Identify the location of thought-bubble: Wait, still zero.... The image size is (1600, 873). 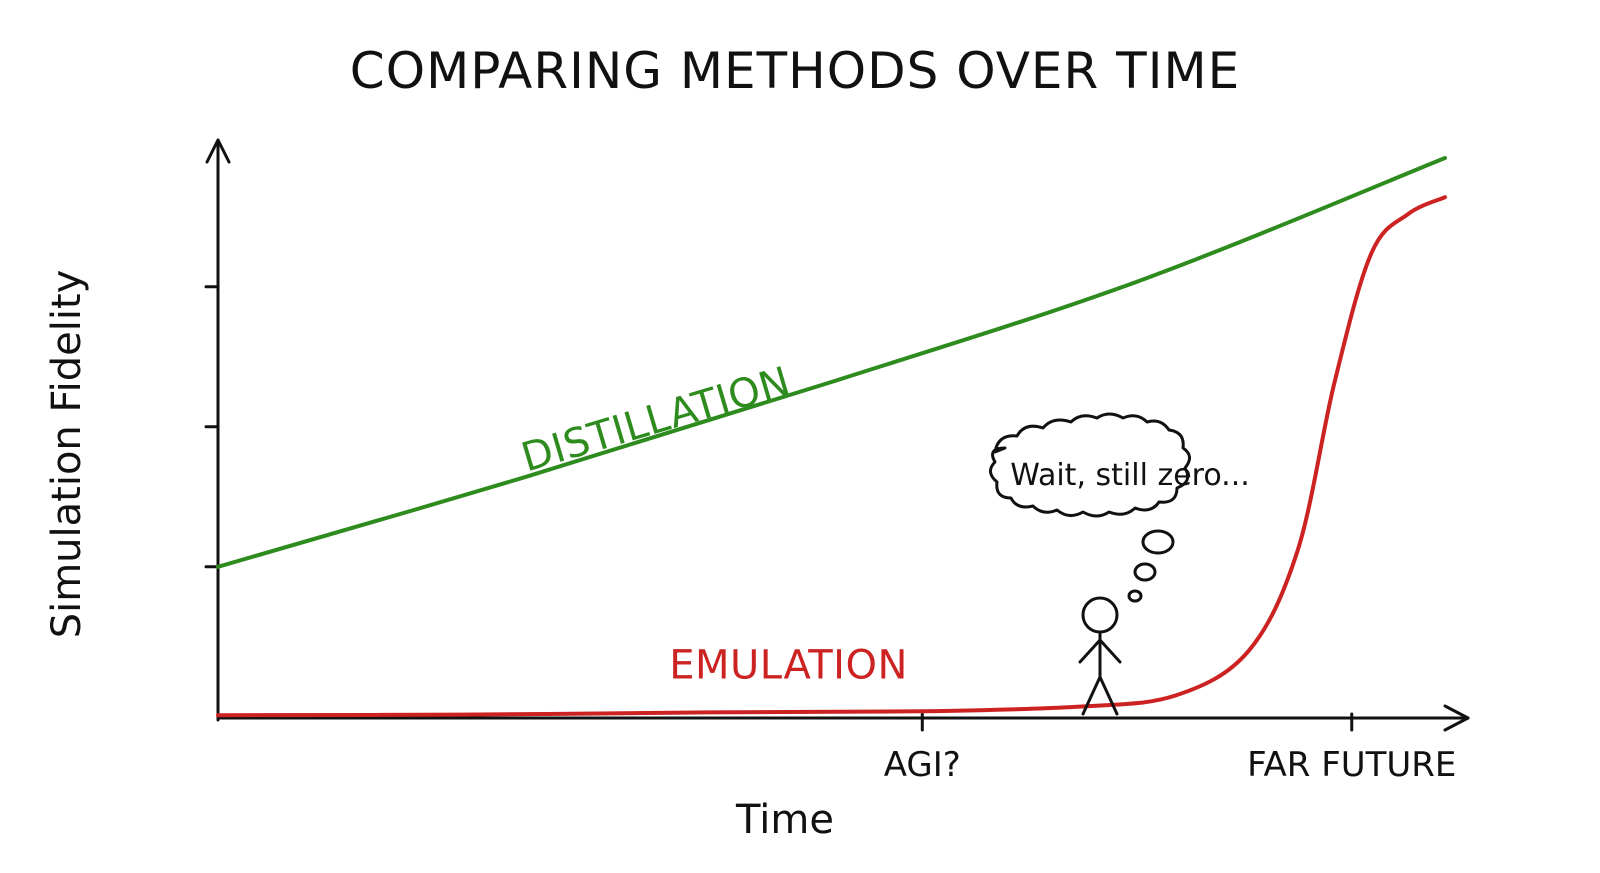
(1119, 507).